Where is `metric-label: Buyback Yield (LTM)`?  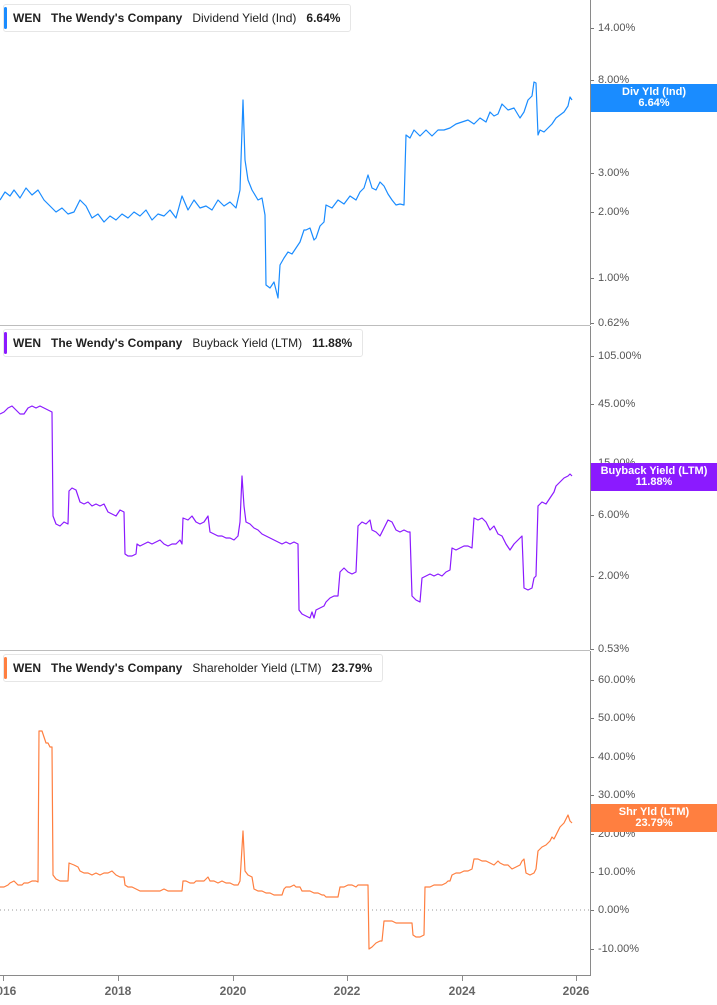 metric-label: Buyback Yield (LTM) is located at coordinates (247, 343).